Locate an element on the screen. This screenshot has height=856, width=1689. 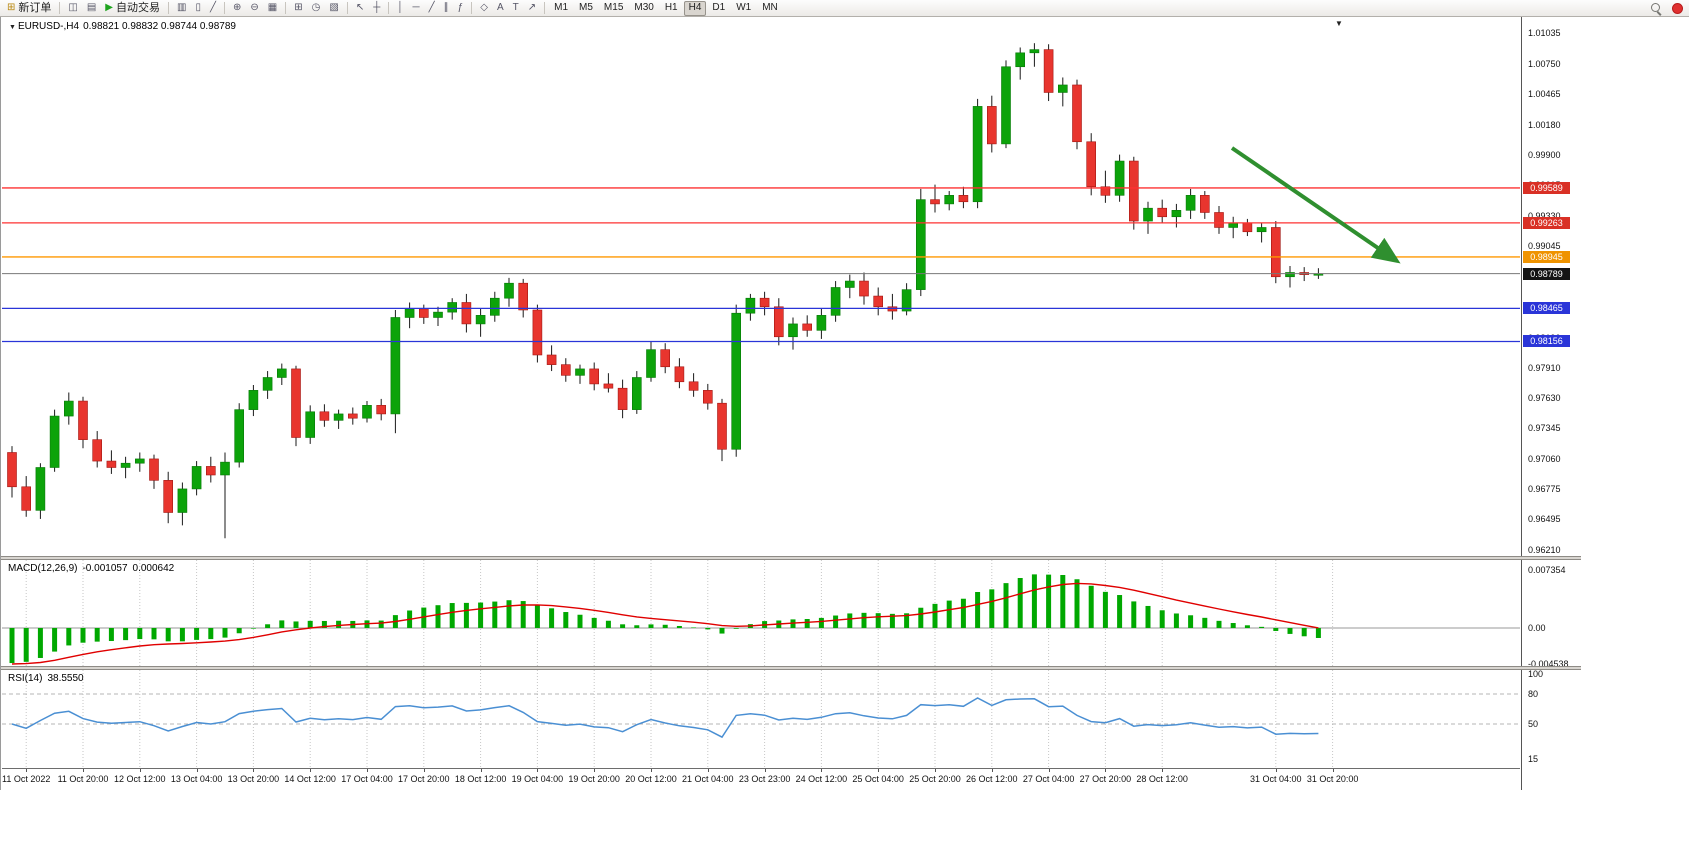
price-axis-label: 0.99045 is located at coordinates (1544, 246).